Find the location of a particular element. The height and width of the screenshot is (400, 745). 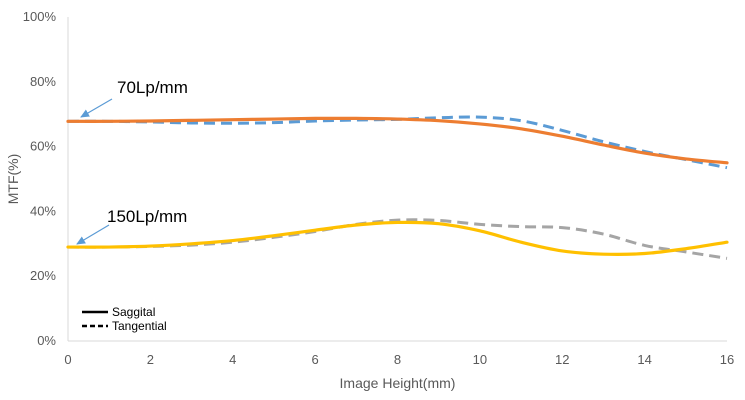

x-tick-label: 14 is located at coordinates (644, 359).